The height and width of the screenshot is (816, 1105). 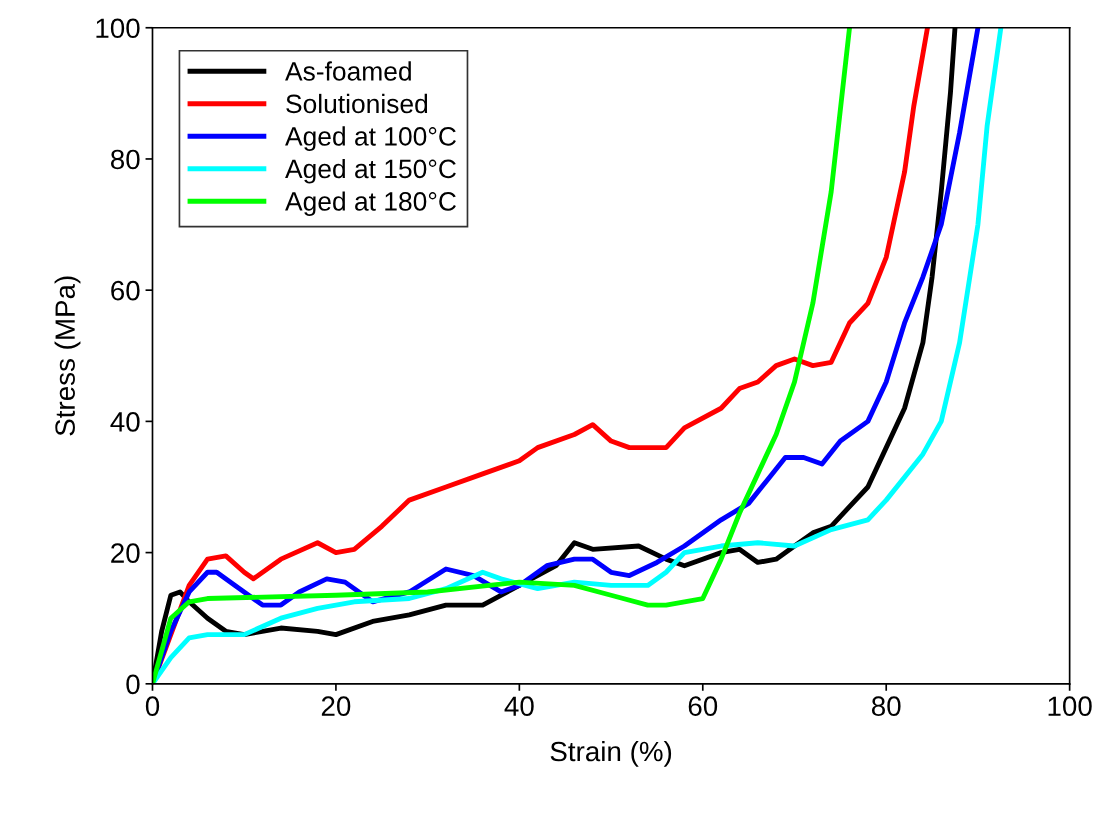 I want to click on x-tick-label: 20, so click(x=336, y=706).